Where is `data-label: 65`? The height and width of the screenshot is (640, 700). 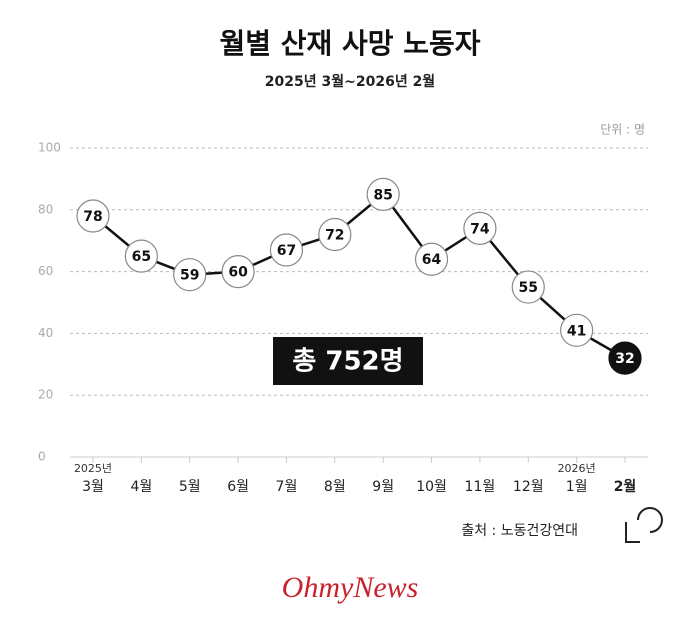 data-label: 65 is located at coordinates (141, 257).